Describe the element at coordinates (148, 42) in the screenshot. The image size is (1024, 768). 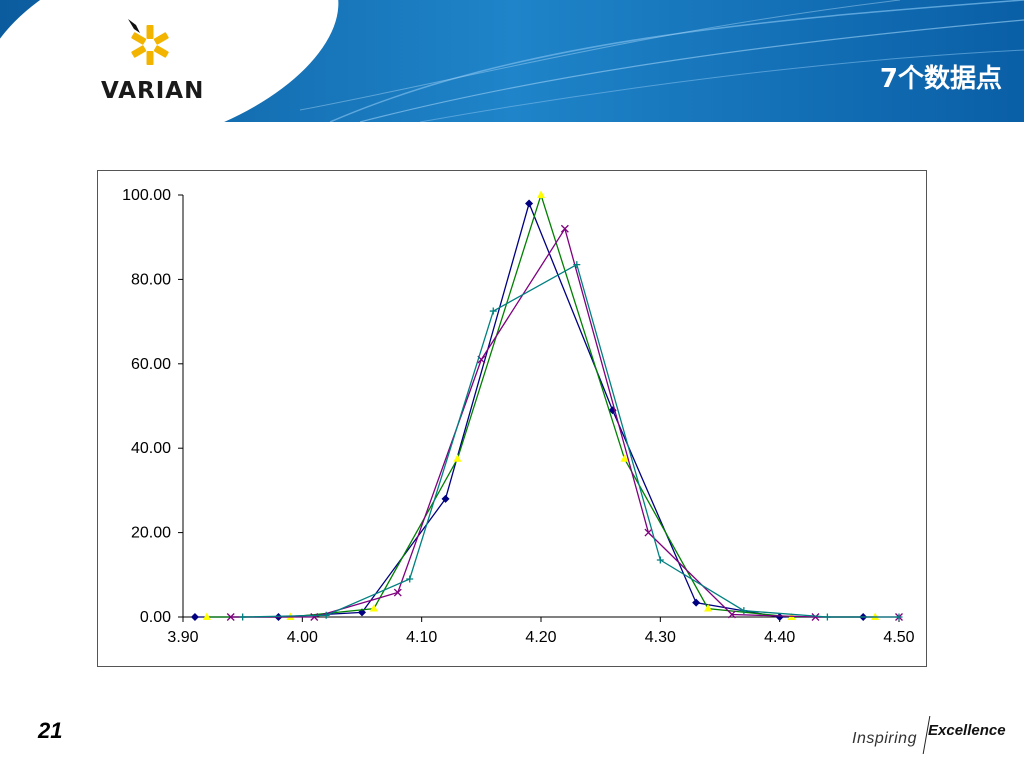
I see `varian-star-icon` at that location.